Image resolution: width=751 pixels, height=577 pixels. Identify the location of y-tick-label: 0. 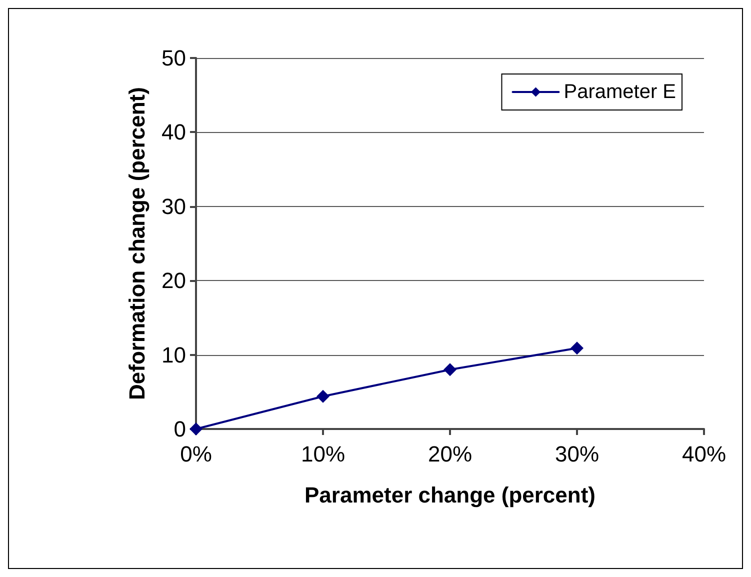
(180, 429).